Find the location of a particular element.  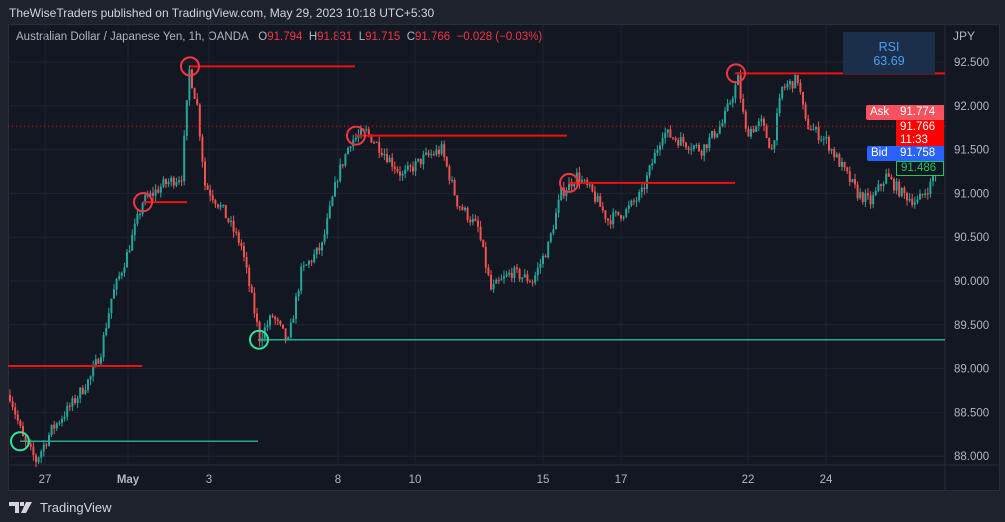

tradingview-brand: TradingView is located at coordinates (60, 507).